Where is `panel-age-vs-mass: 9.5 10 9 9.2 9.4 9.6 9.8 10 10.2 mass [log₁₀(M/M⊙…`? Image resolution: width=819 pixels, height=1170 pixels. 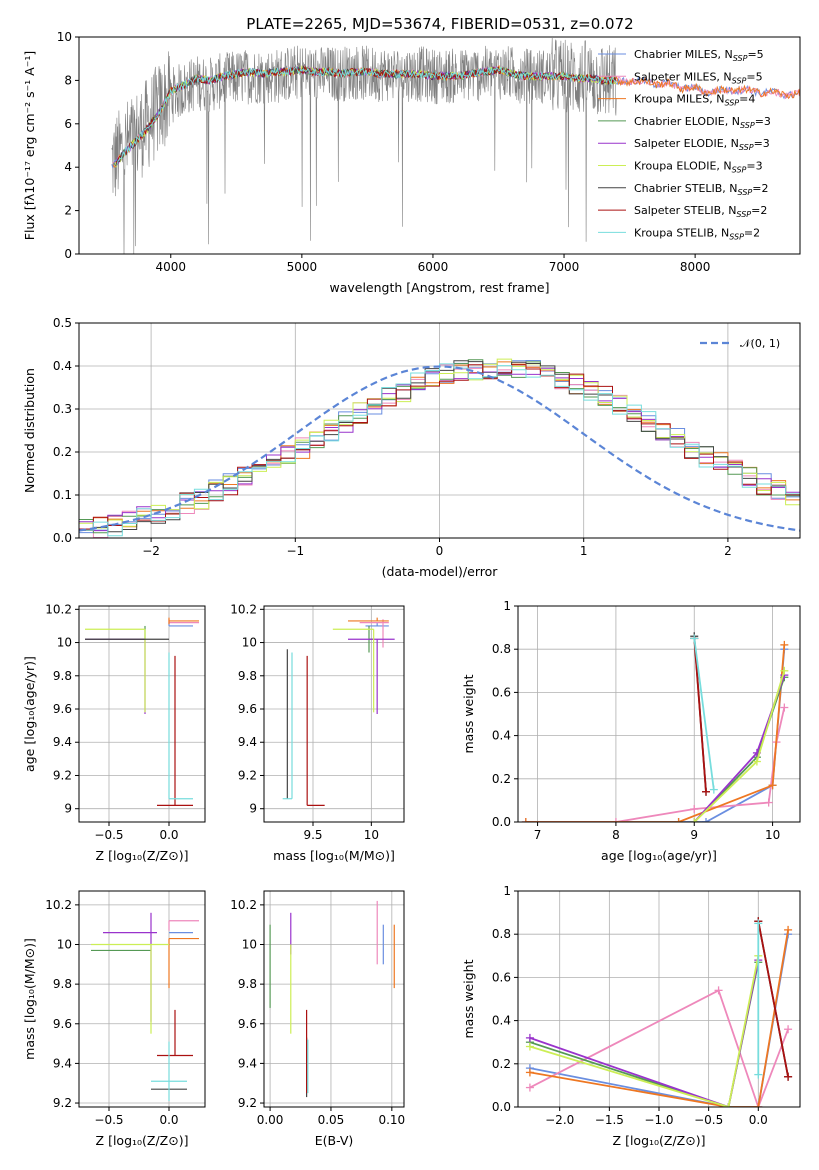 panel-age-vs-mass: 9.5 10 9 9.2 9.4 9.6 9.8 10 10.2 mass [log₁₀(M/M⊙… is located at coordinates (317, 732).